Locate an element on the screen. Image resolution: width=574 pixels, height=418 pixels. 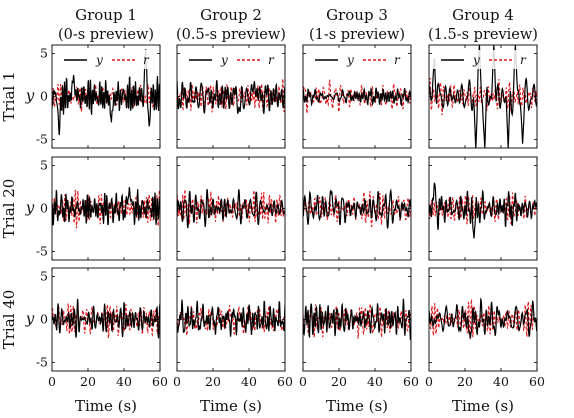
panel: -505 y r is located at coordinates (98, 96).